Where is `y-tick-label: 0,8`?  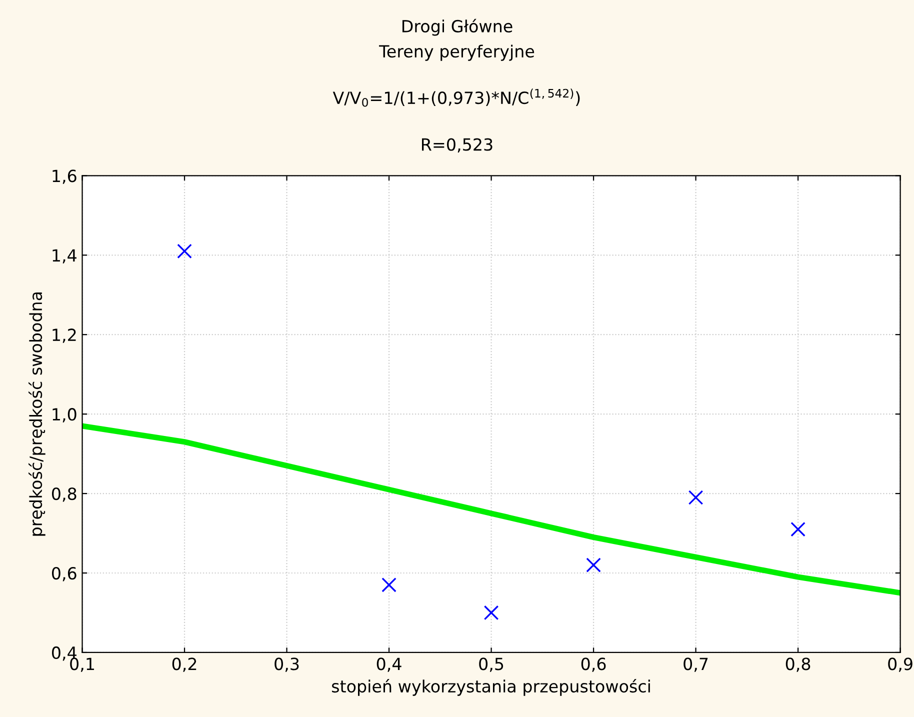
y-tick-label: 0,8 is located at coordinates (64, 494).